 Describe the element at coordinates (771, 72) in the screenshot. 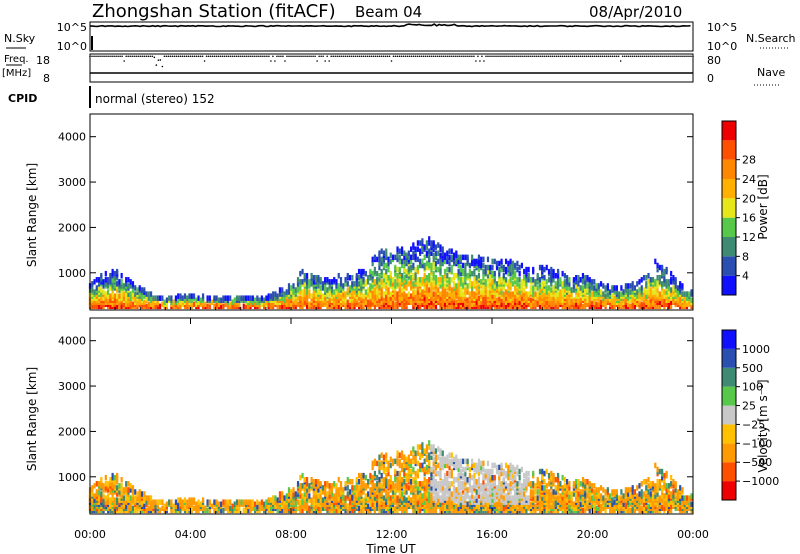

I see `nave-label: Nave` at that location.